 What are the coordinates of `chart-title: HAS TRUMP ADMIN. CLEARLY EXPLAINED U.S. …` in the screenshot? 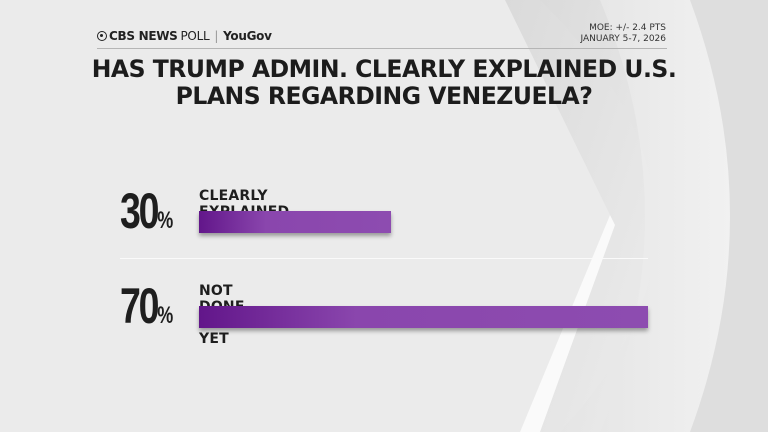 It's located at (384, 82).